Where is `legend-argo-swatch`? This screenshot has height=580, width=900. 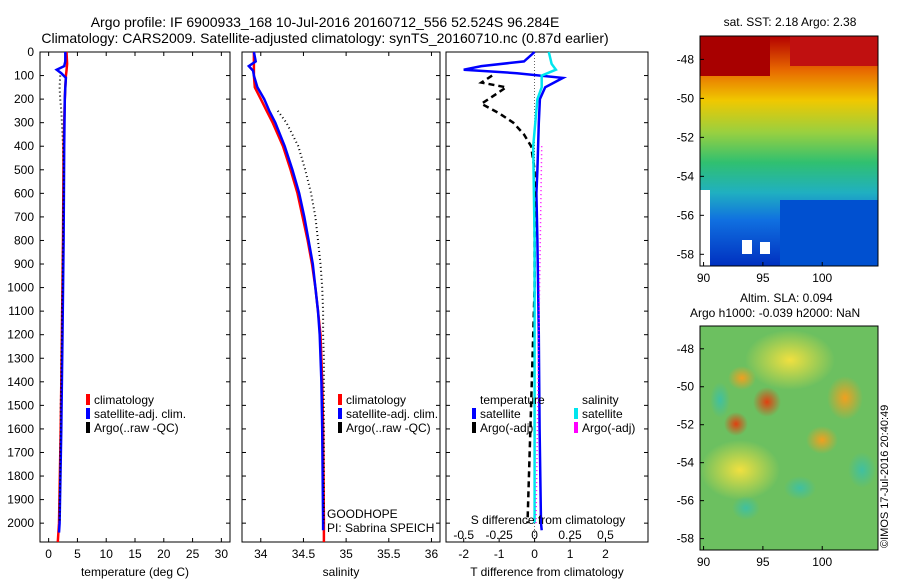 legend-argo-swatch is located at coordinates (88, 427).